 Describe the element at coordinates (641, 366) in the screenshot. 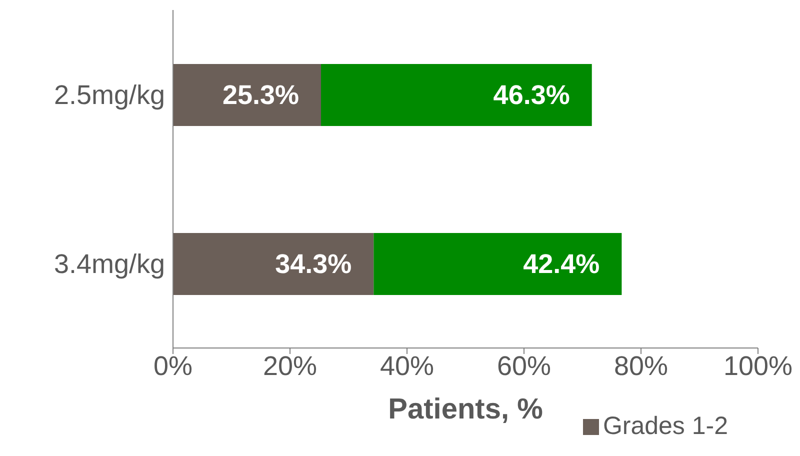

I see `x-tick-label: 80%` at that location.